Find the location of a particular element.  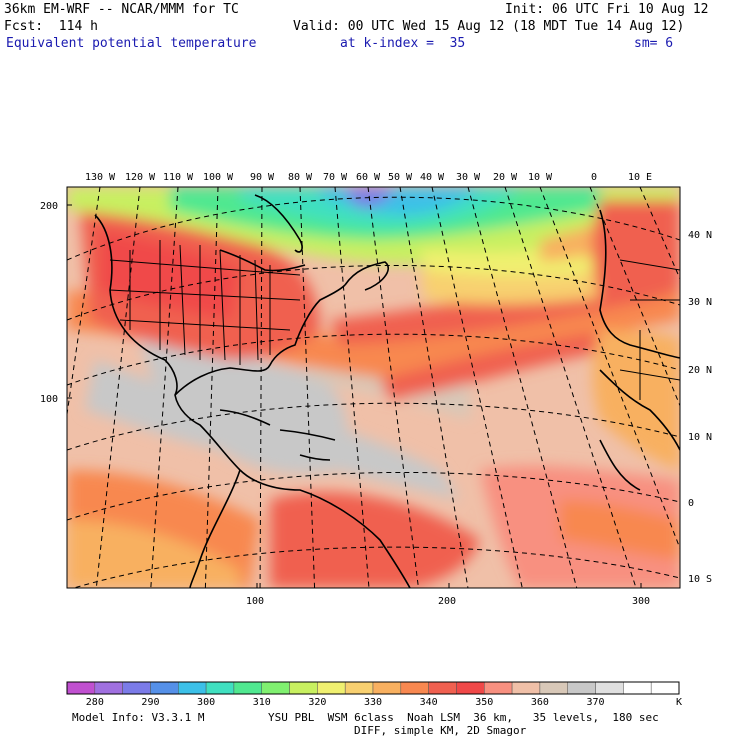

diffusion-info: DIFF, simple KM, 2D Smagor is located at coordinates (440, 730).